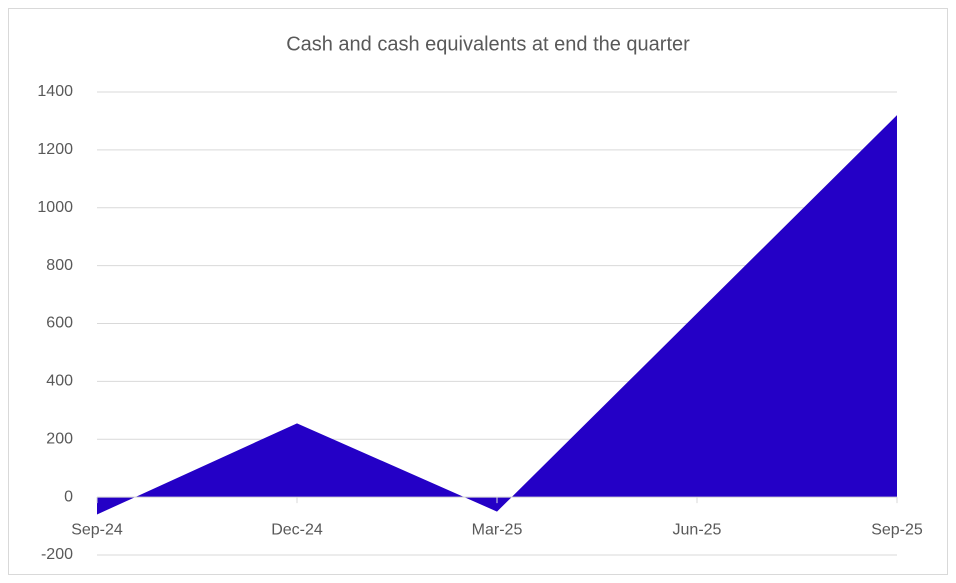 The image size is (956, 583). I want to click on x-tick-label: Sep-25, so click(897, 529).